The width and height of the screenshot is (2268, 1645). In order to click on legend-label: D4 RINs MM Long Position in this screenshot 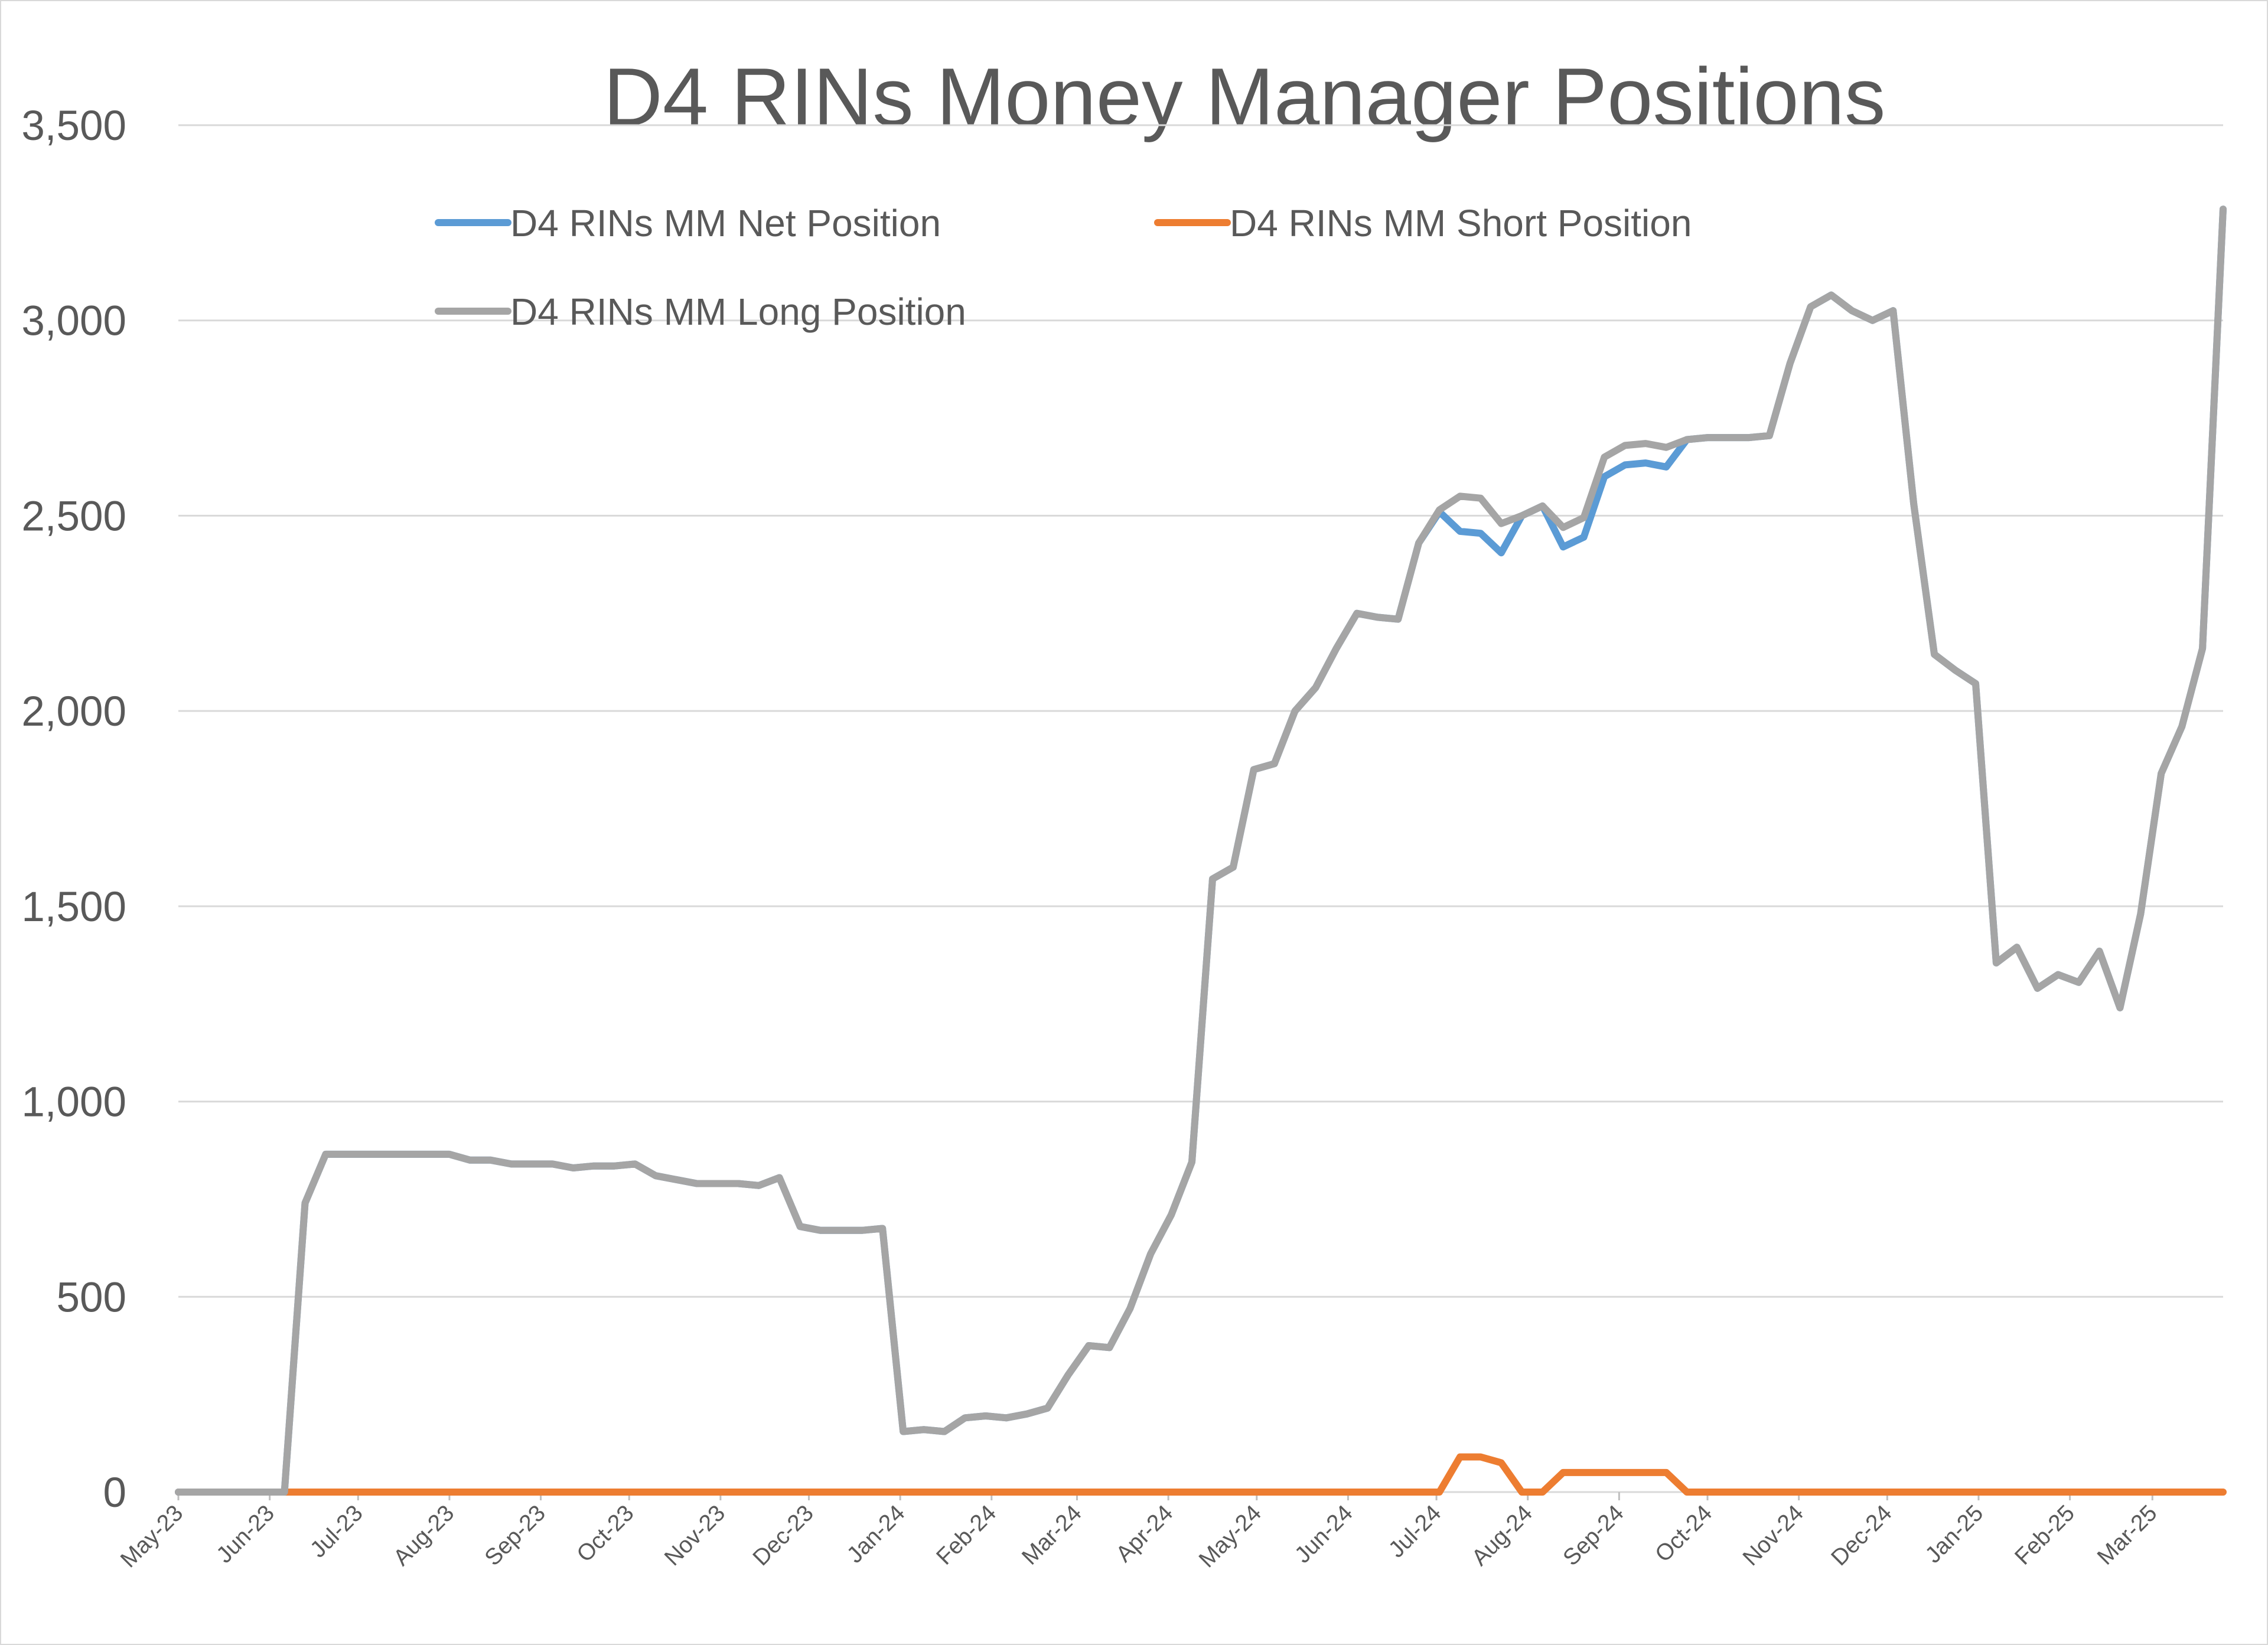, I will do `click(738, 312)`.